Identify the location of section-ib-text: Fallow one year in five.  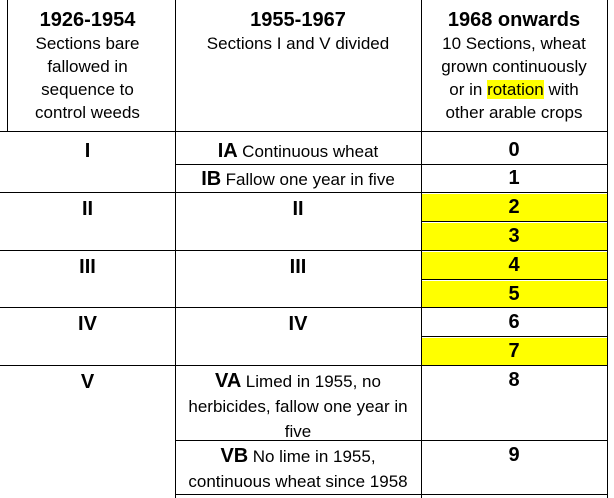
(310, 179).